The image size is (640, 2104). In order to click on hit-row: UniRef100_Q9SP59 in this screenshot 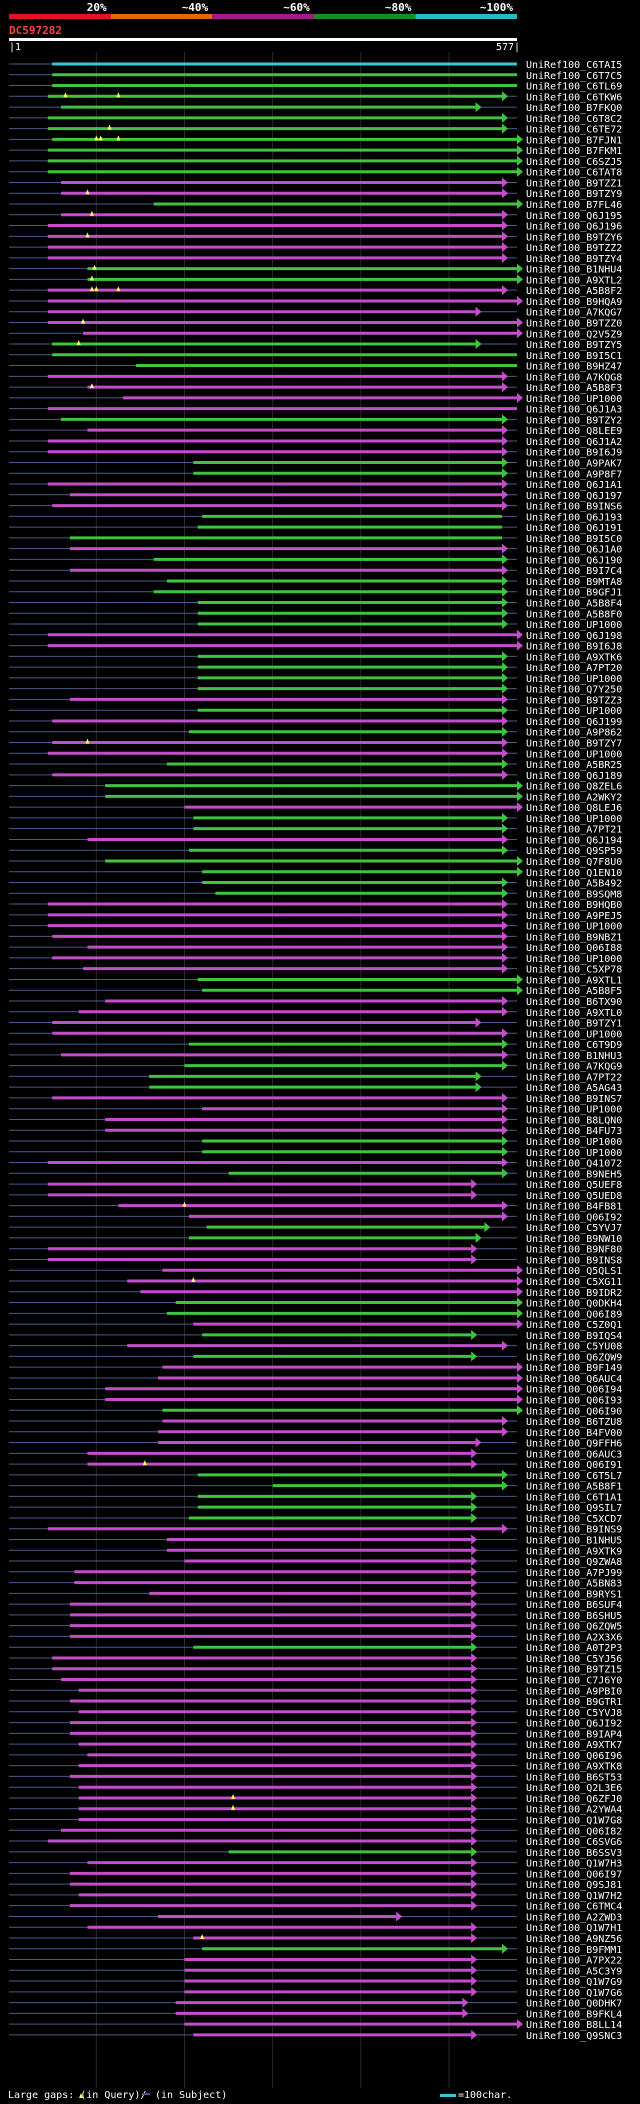, I will do `click(315, 851)`.